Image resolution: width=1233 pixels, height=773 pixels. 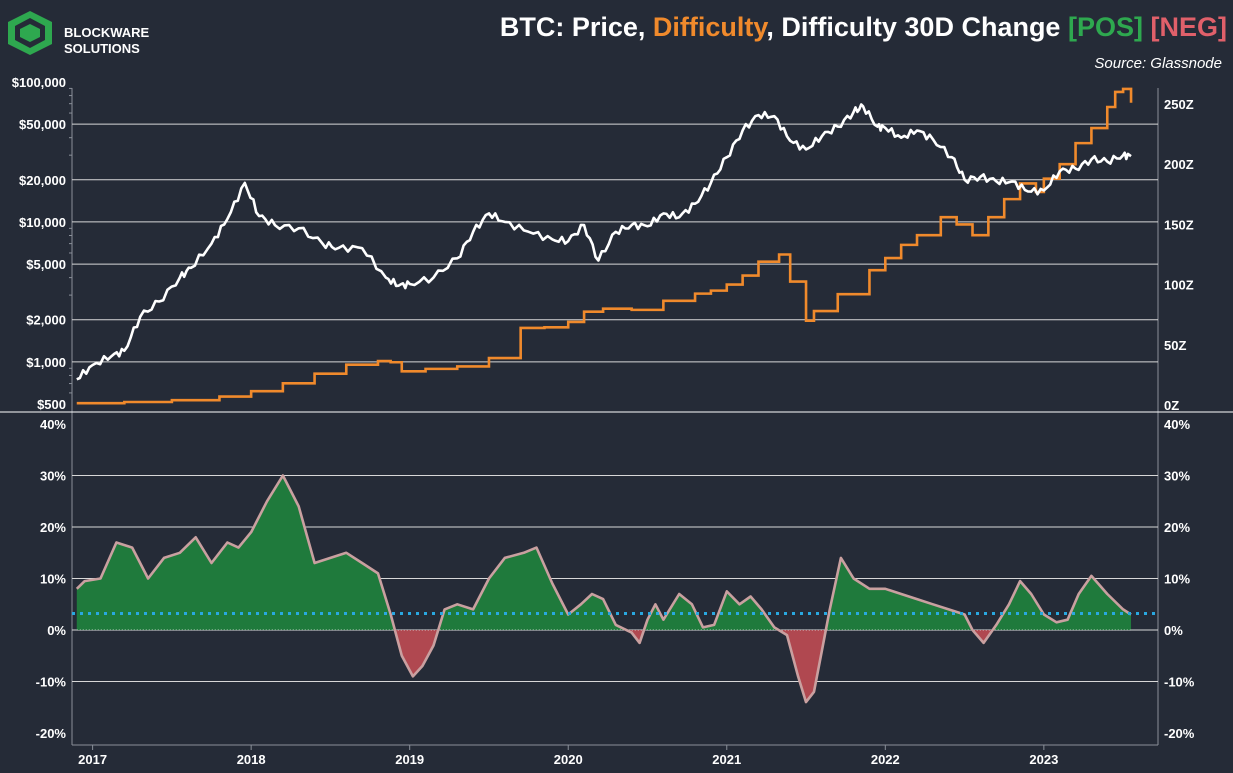 I want to click on difficulty-tick-label: 150Z, so click(x=1179, y=224).